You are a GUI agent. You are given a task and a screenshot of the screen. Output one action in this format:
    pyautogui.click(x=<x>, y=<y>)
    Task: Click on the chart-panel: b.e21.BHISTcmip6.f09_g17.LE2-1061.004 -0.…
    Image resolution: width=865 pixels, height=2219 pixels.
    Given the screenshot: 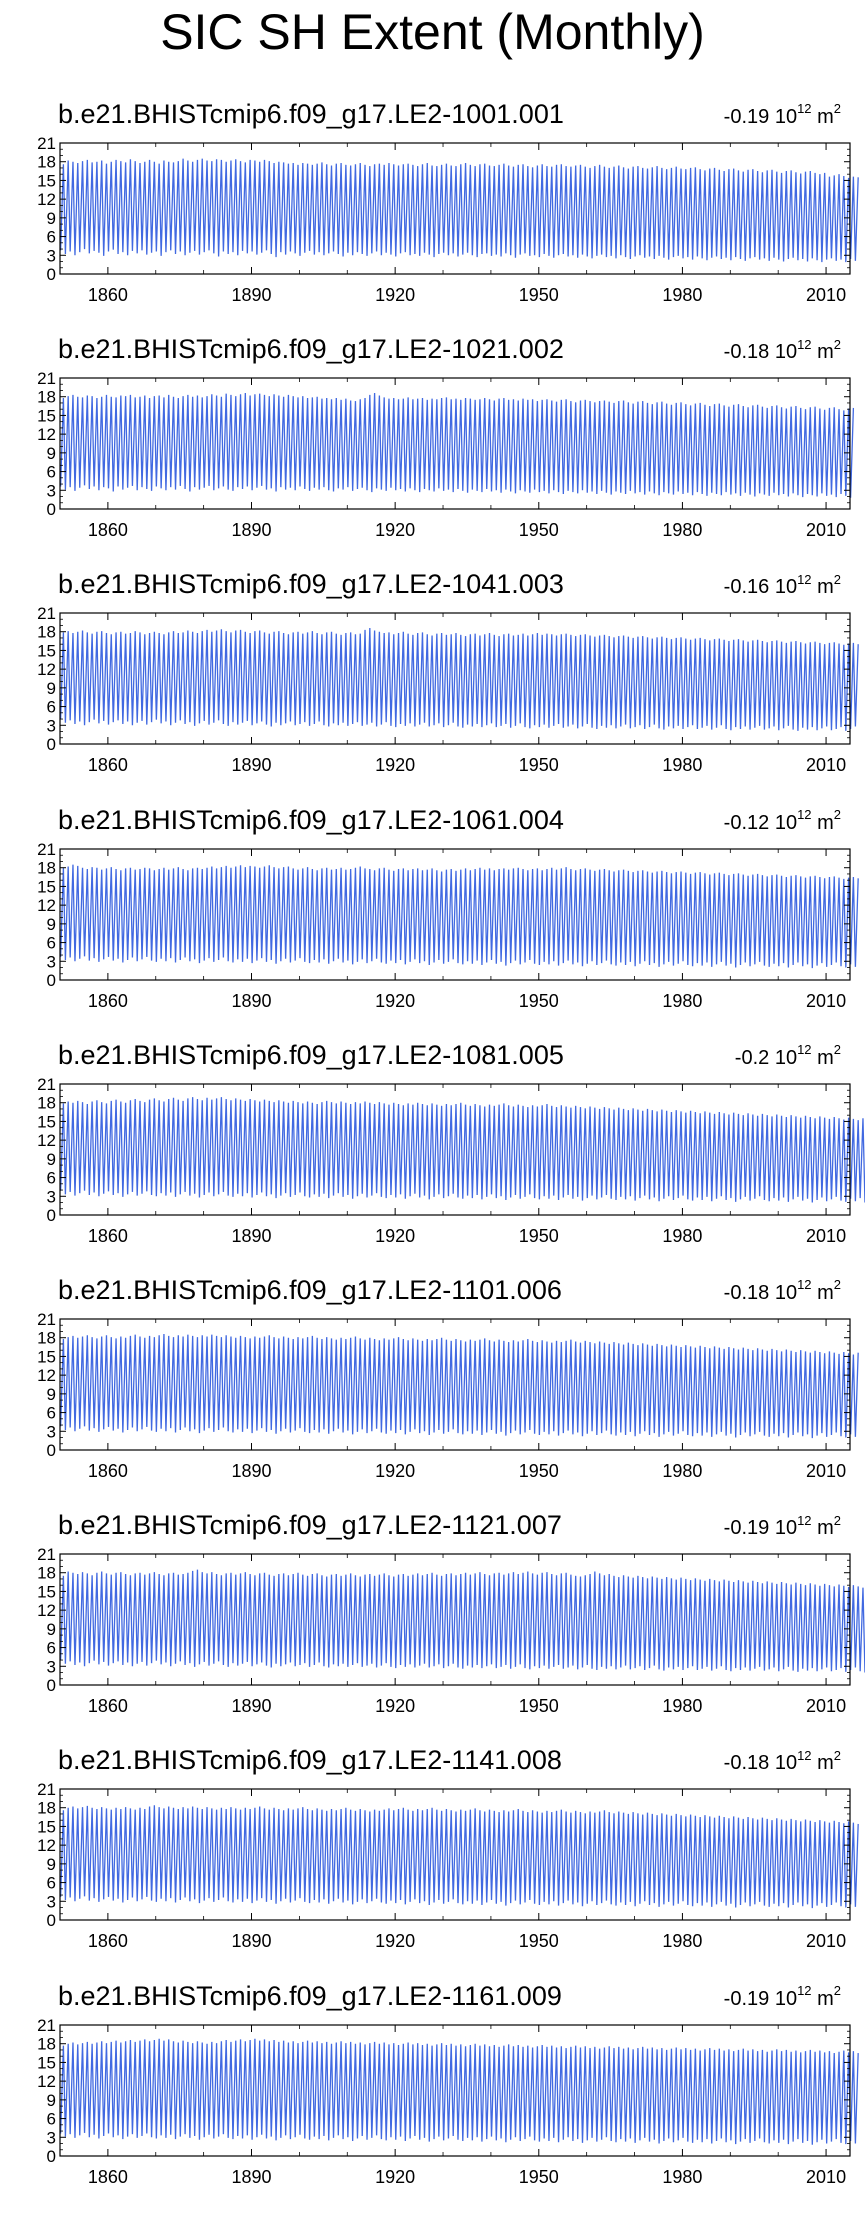 What is the action you would take?
    pyautogui.click(x=432, y=908)
    